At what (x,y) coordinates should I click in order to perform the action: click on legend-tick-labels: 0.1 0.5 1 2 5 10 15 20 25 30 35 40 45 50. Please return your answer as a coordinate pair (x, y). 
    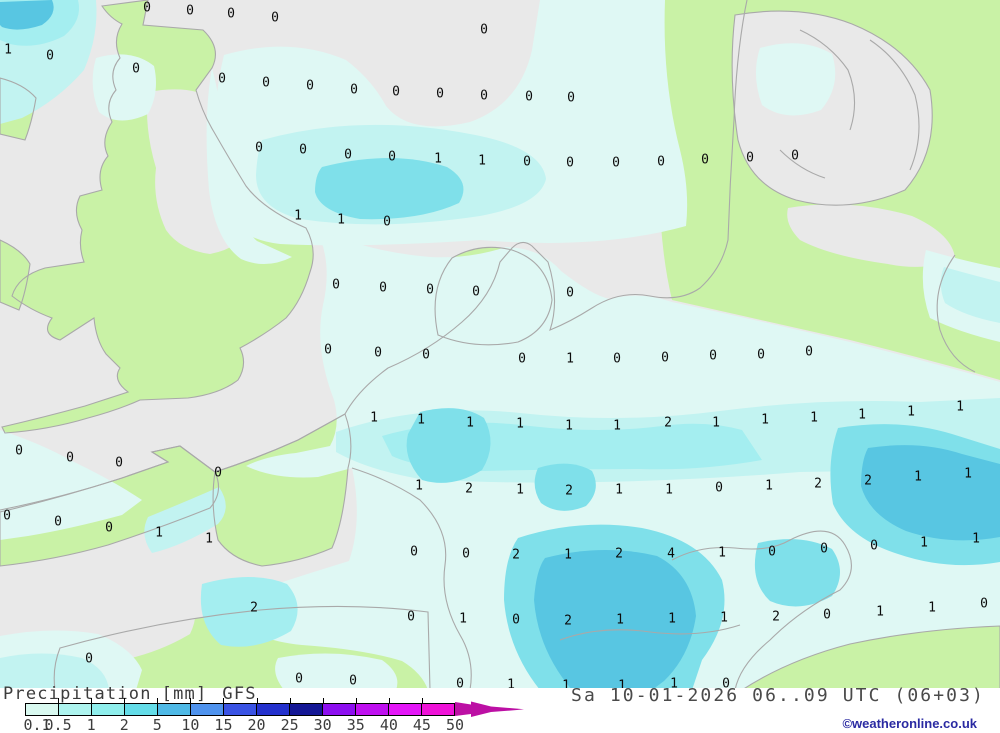
    Looking at the image, I should click on (264, 724).